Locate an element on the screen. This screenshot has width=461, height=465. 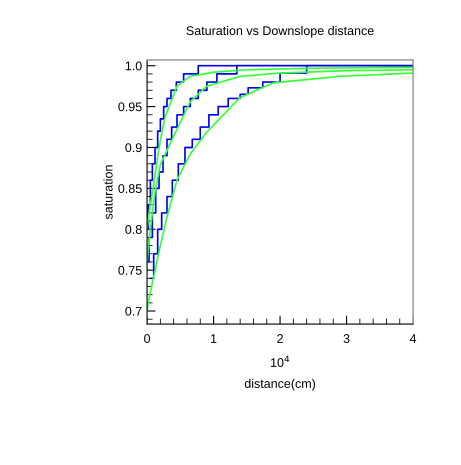
x-tick-label: 3 is located at coordinates (347, 339).